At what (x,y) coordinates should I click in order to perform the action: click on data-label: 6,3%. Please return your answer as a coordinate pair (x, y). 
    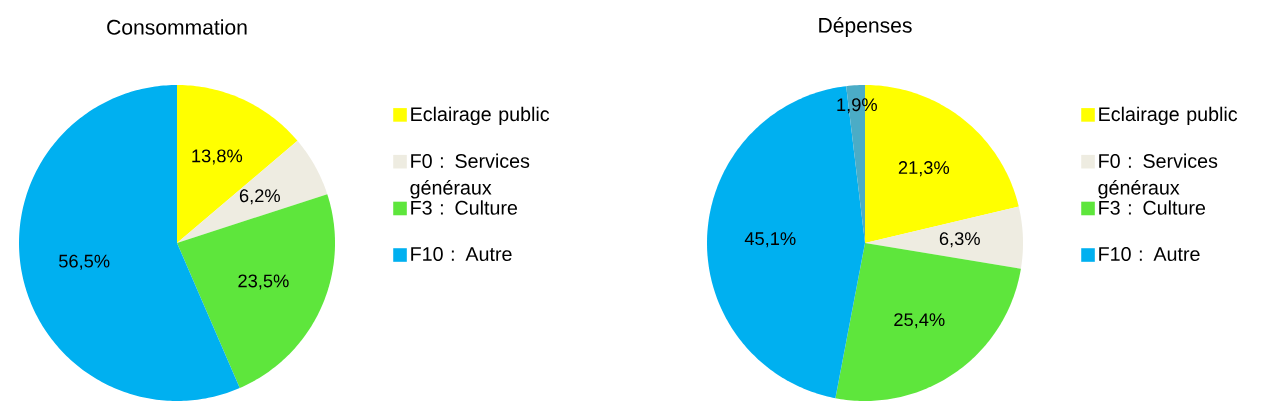
    Looking at the image, I should click on (959, 240).